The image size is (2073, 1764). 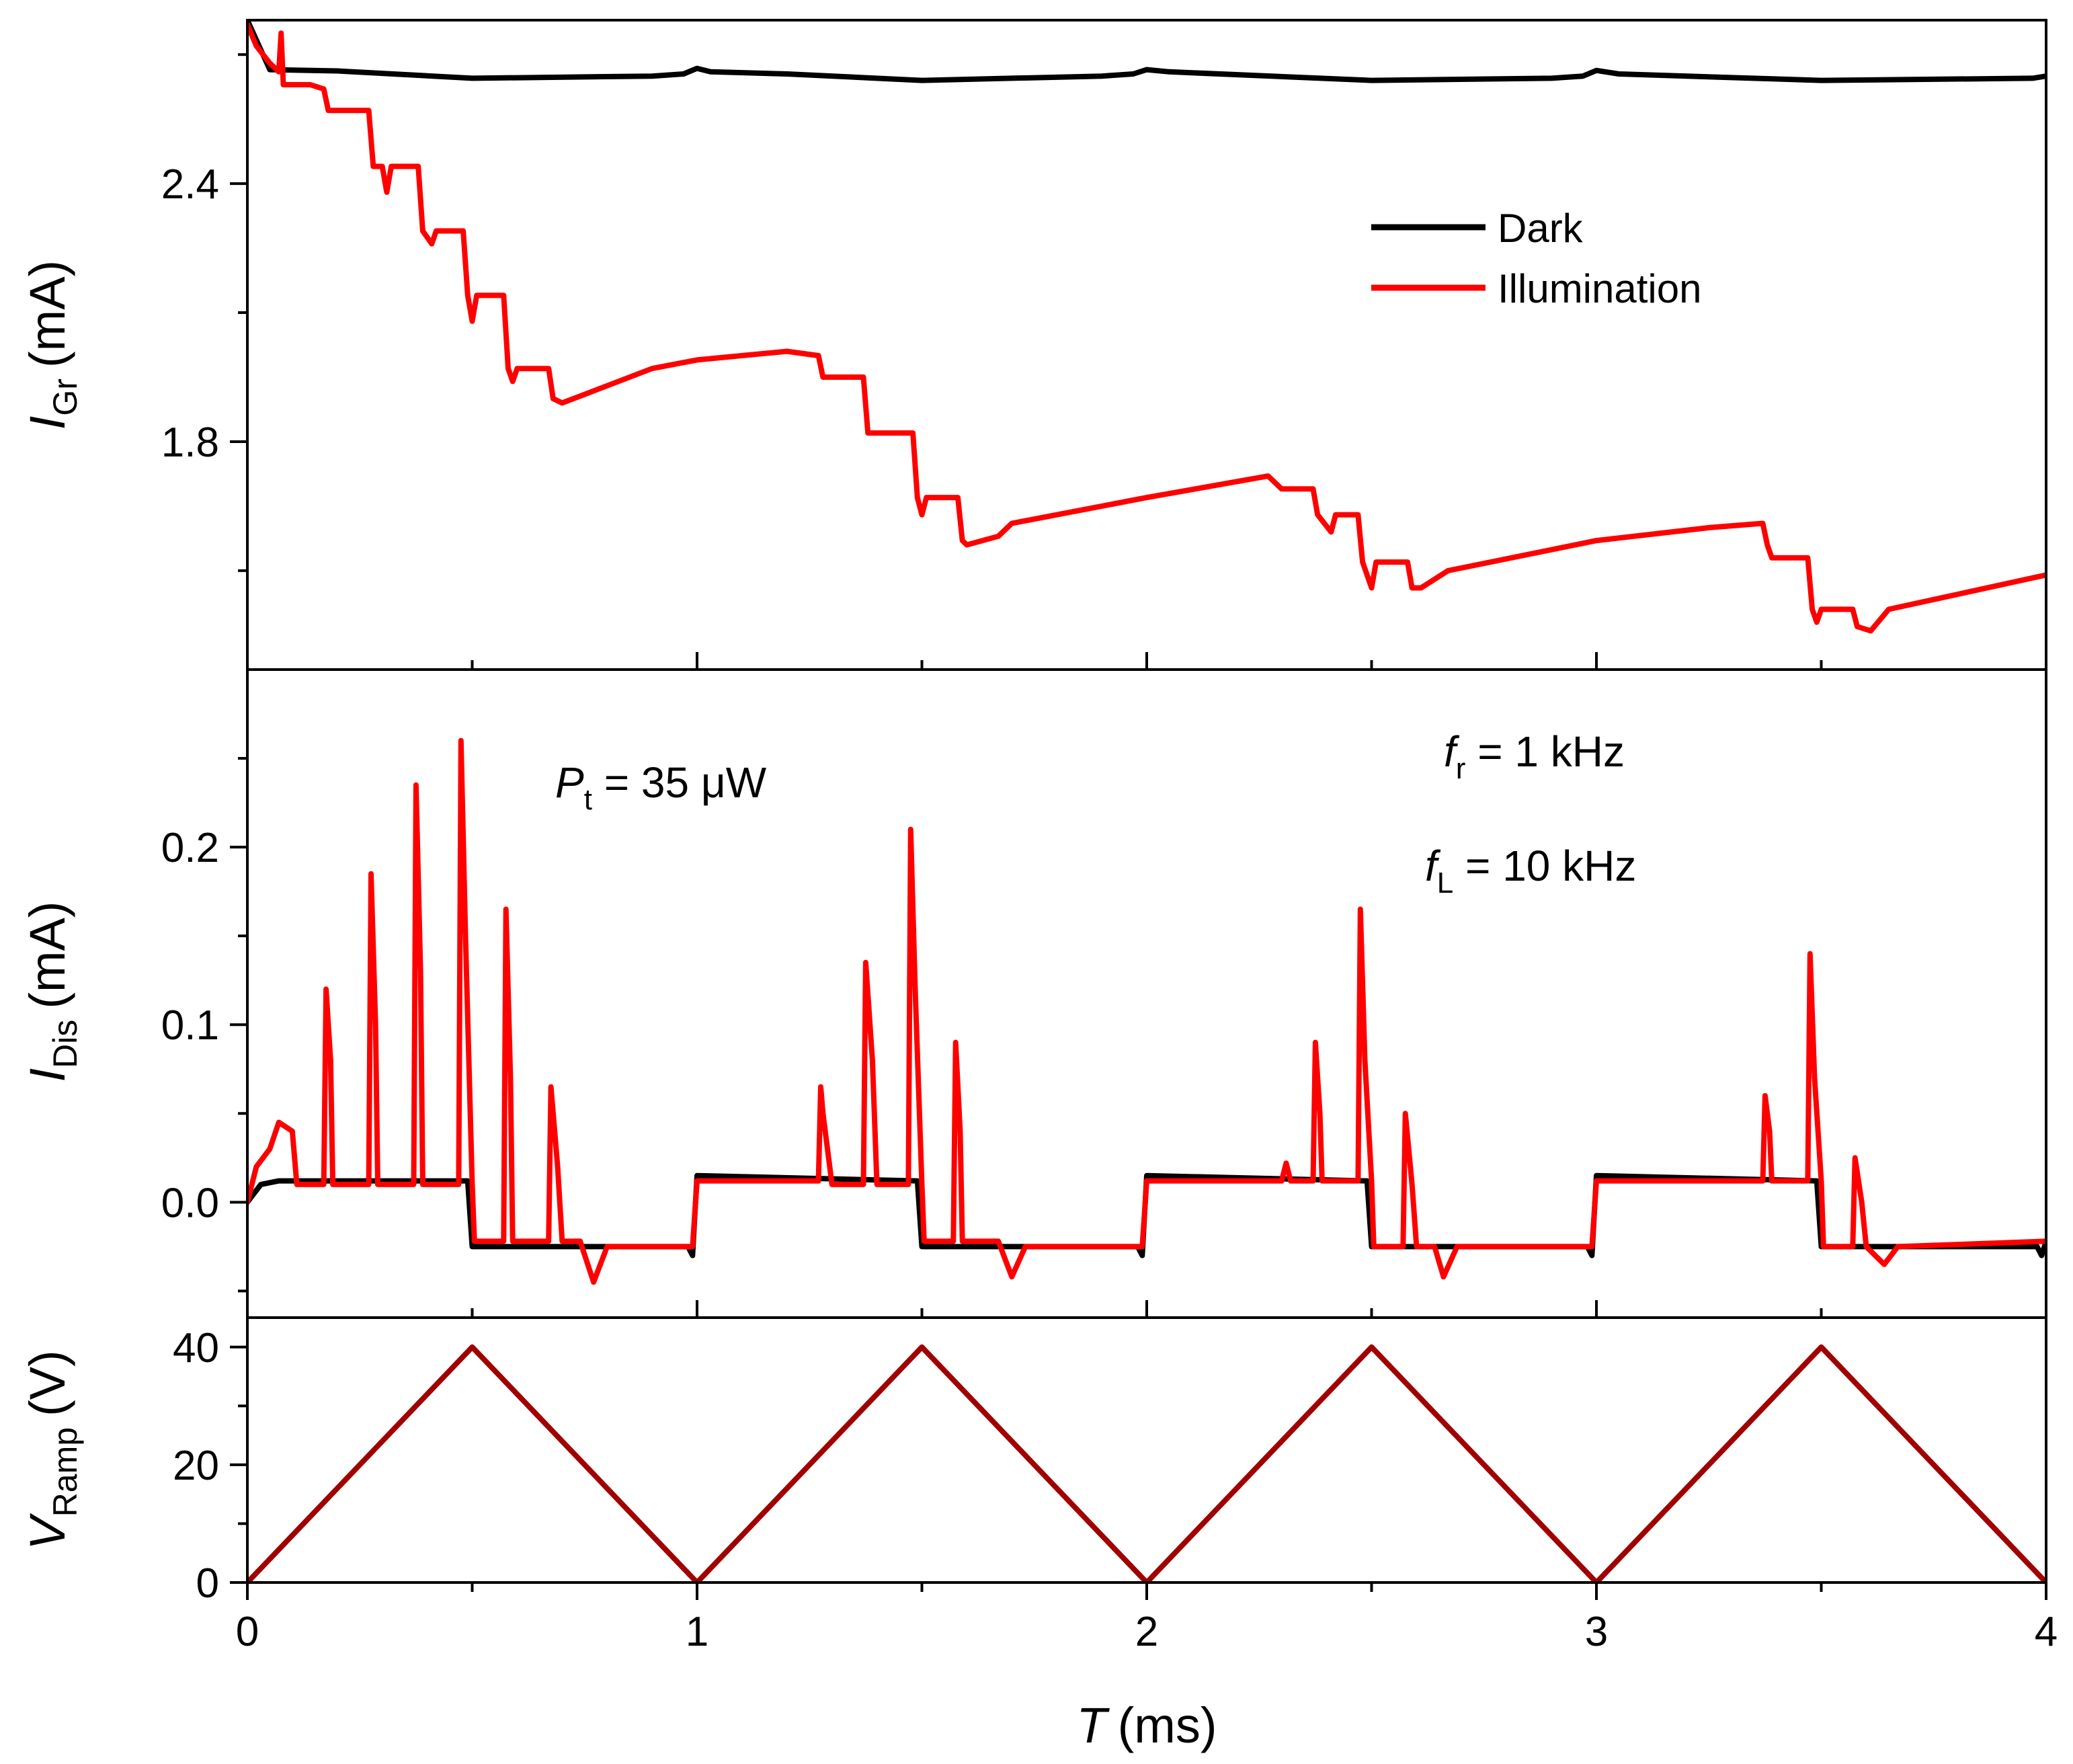 I want to click on igr-ylabel-sub: Gr, so click(x=65, y=397).